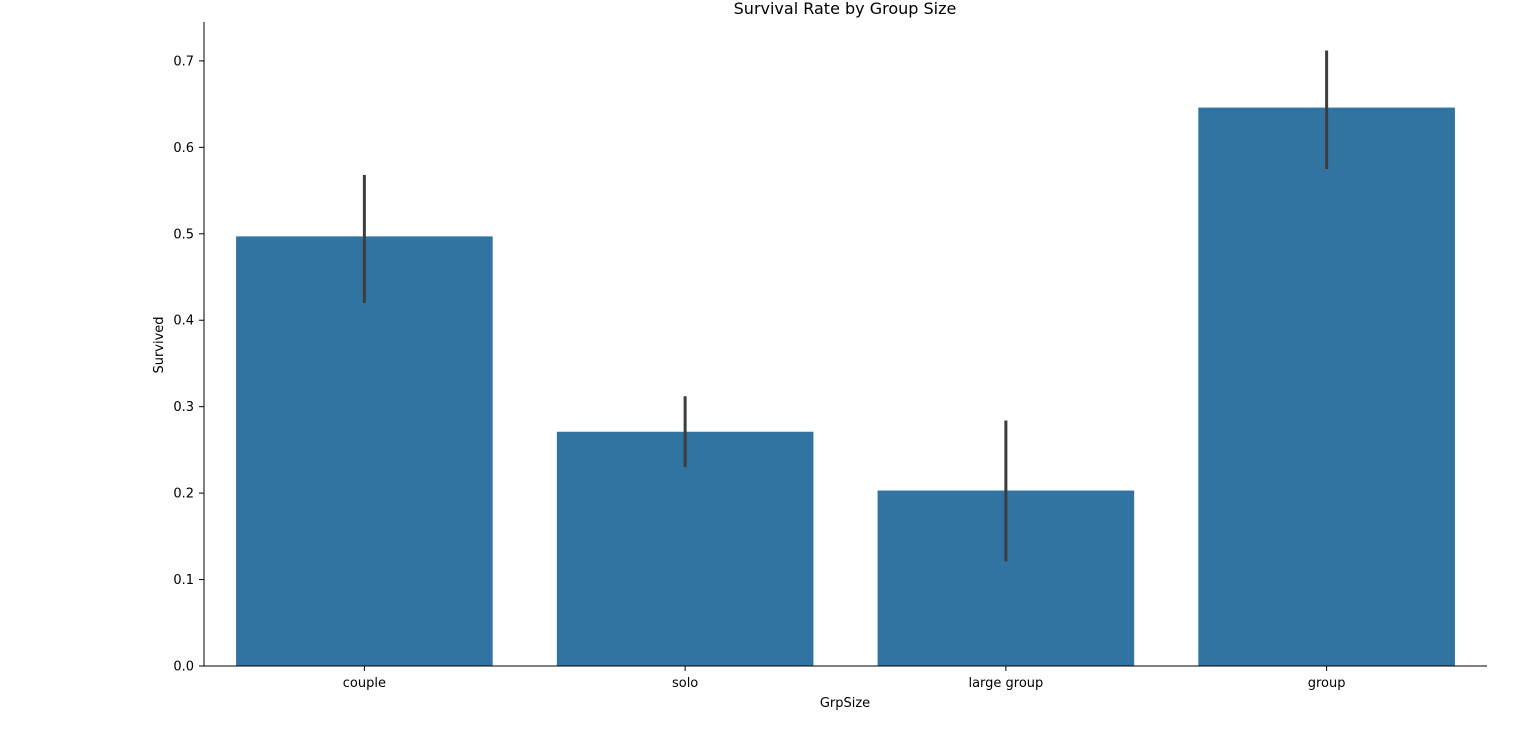  What do you see at coordinates (183, 580) in the screenshot?
I see `y-tick-label: 0.1` at bounding box center [183, 580].